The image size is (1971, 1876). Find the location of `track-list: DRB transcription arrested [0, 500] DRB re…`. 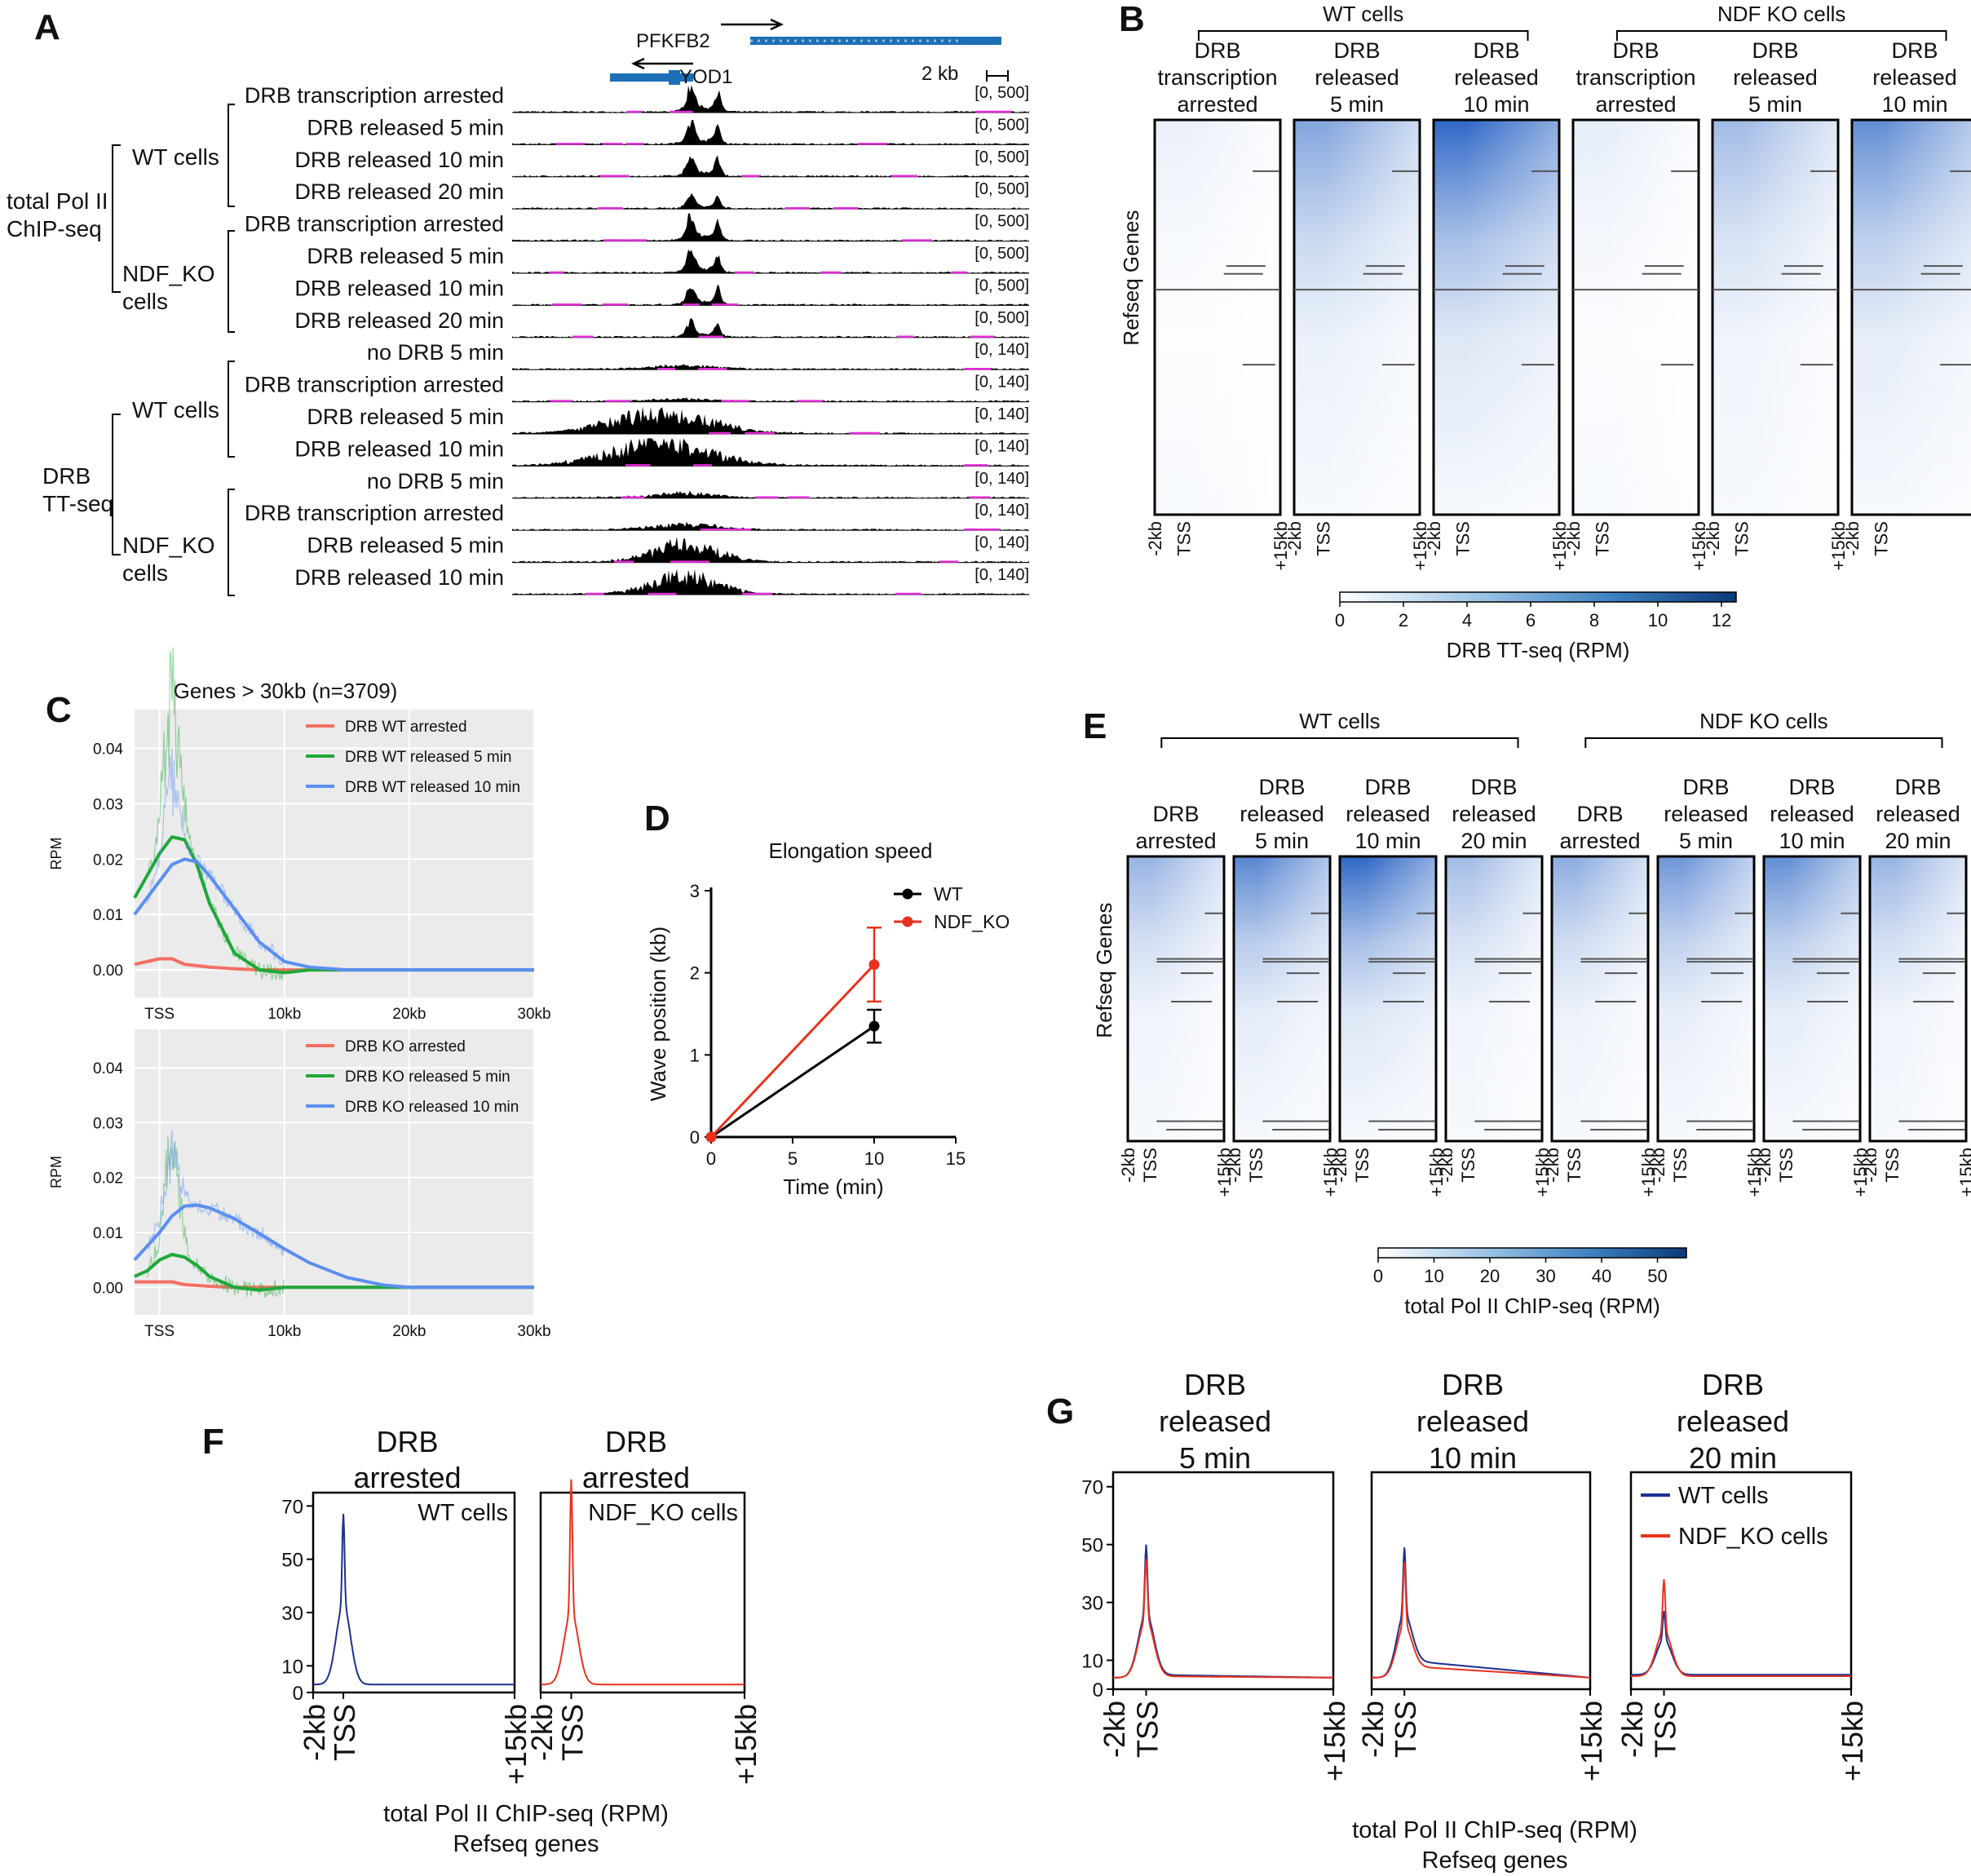

track-list: DRB transcription arrested [0, 500] DRB re… is located at coordinates (637, 339).